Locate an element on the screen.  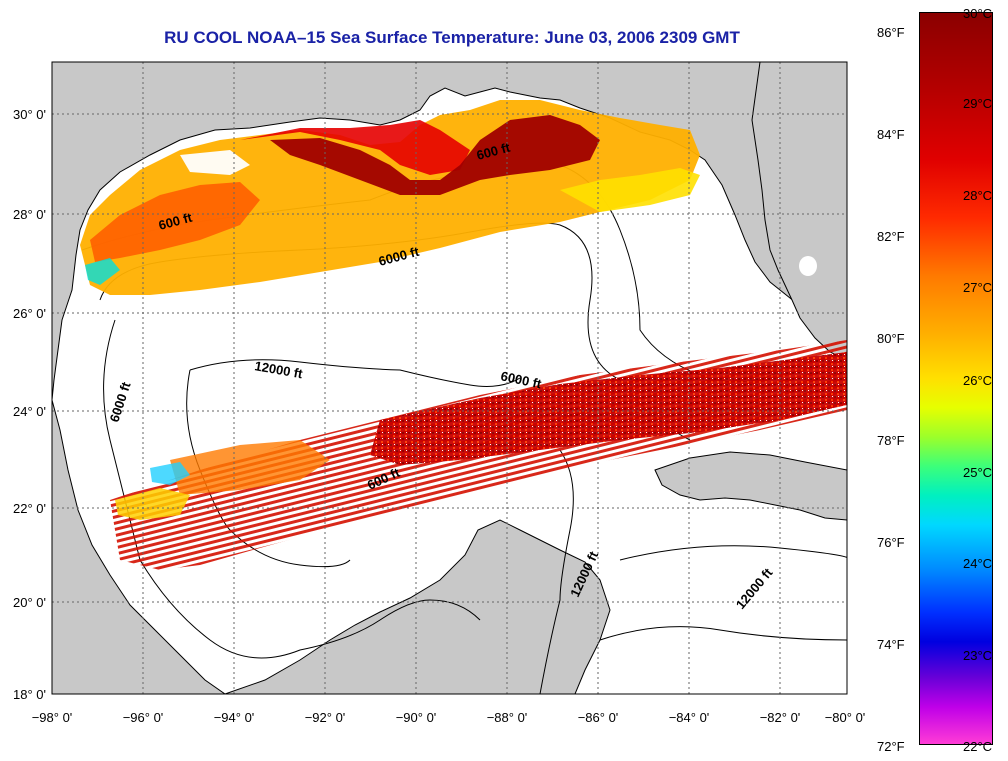
lon-tick-label: −86° 0' is located at coordinates (598, 717).